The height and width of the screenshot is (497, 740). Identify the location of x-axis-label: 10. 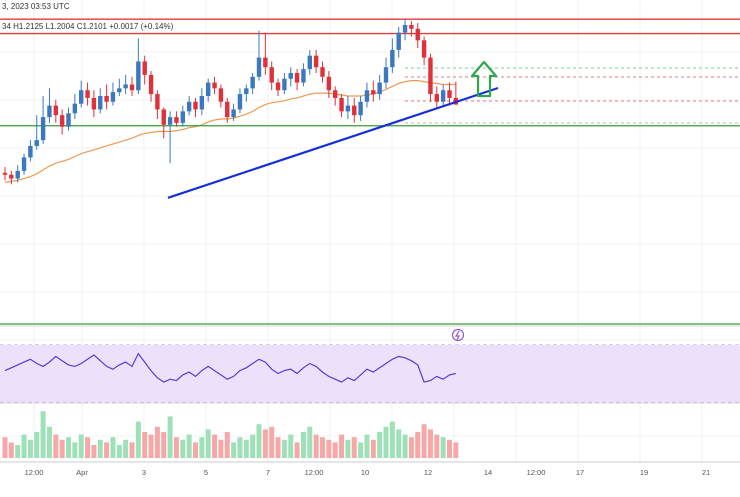
(365, 472).